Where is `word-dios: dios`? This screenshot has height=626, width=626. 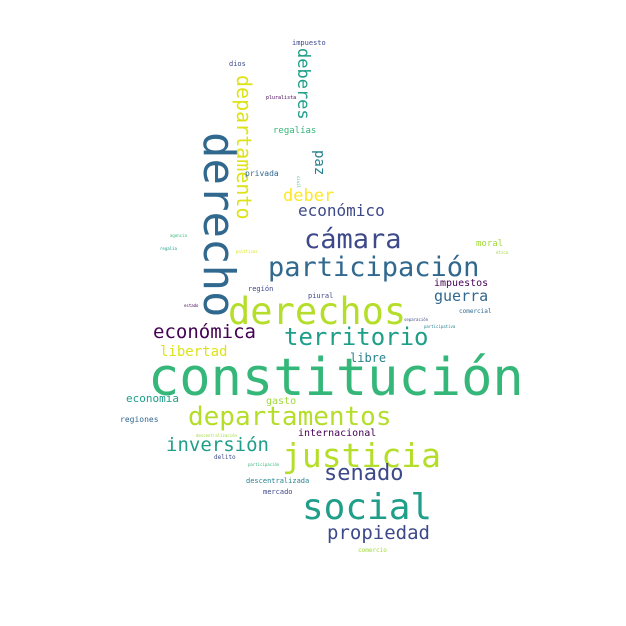
word-dios: dios is located at coordinates (237, 64).